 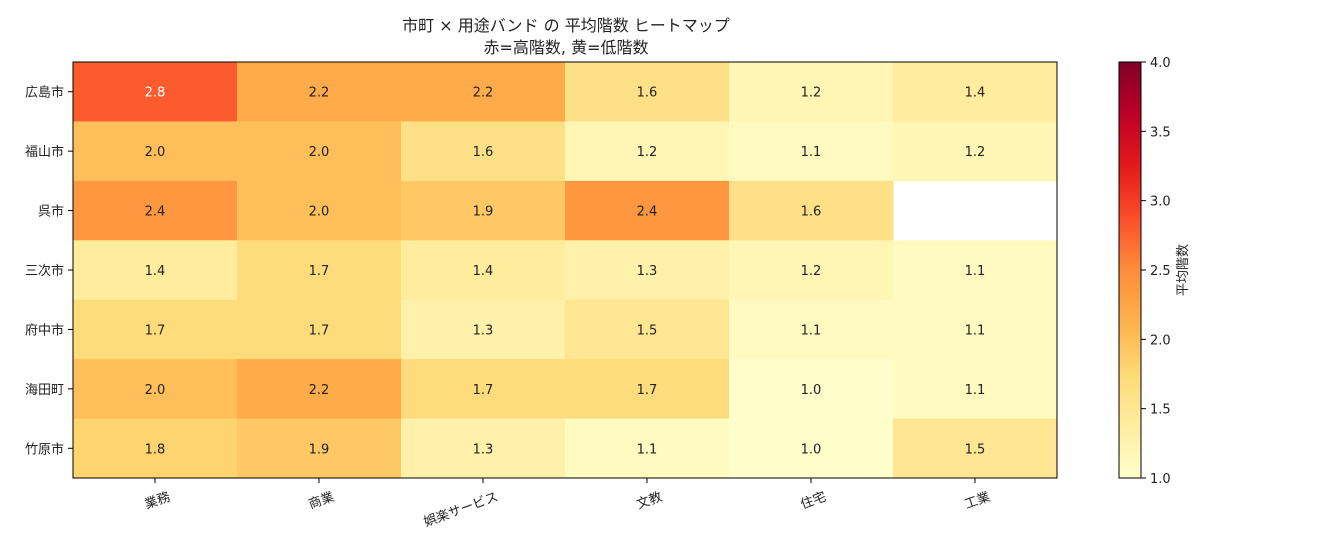 I want to click on y-tick-label: 呉市, so click(x=51, y=212).